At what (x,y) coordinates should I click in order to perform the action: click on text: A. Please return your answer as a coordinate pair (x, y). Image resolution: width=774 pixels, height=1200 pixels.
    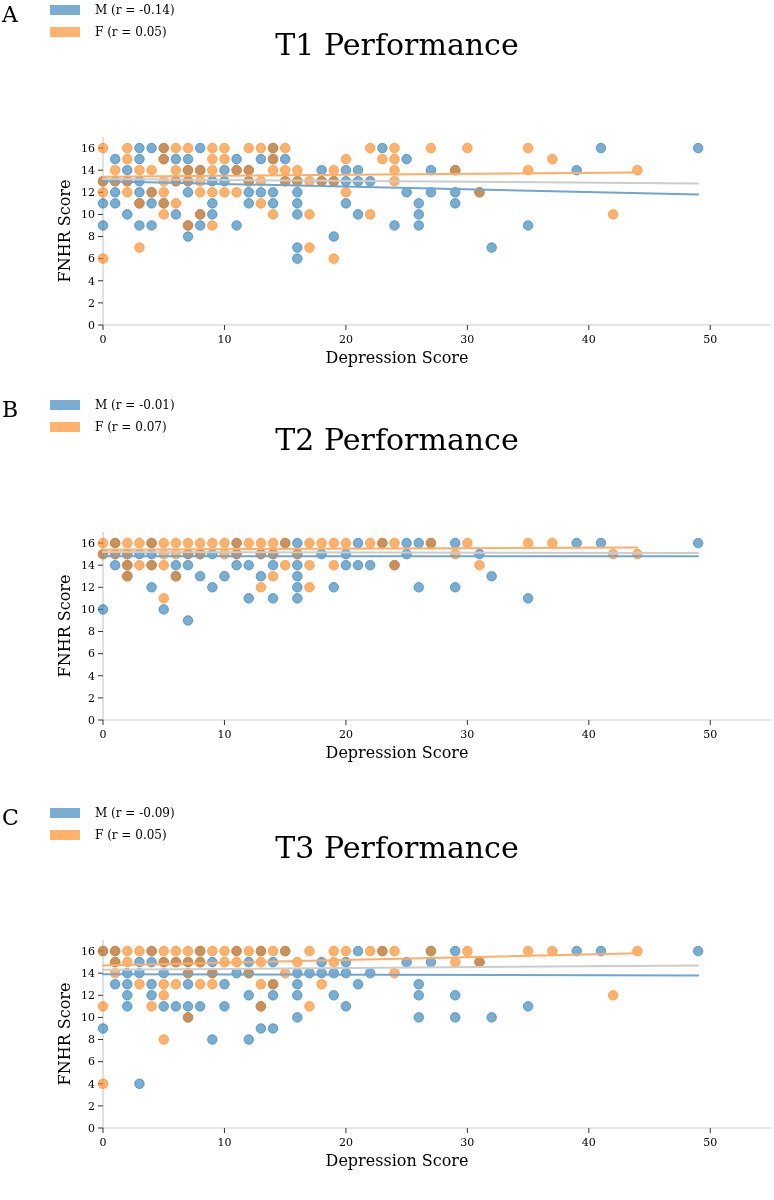
    Looking at the image, I should click on (10, 14).